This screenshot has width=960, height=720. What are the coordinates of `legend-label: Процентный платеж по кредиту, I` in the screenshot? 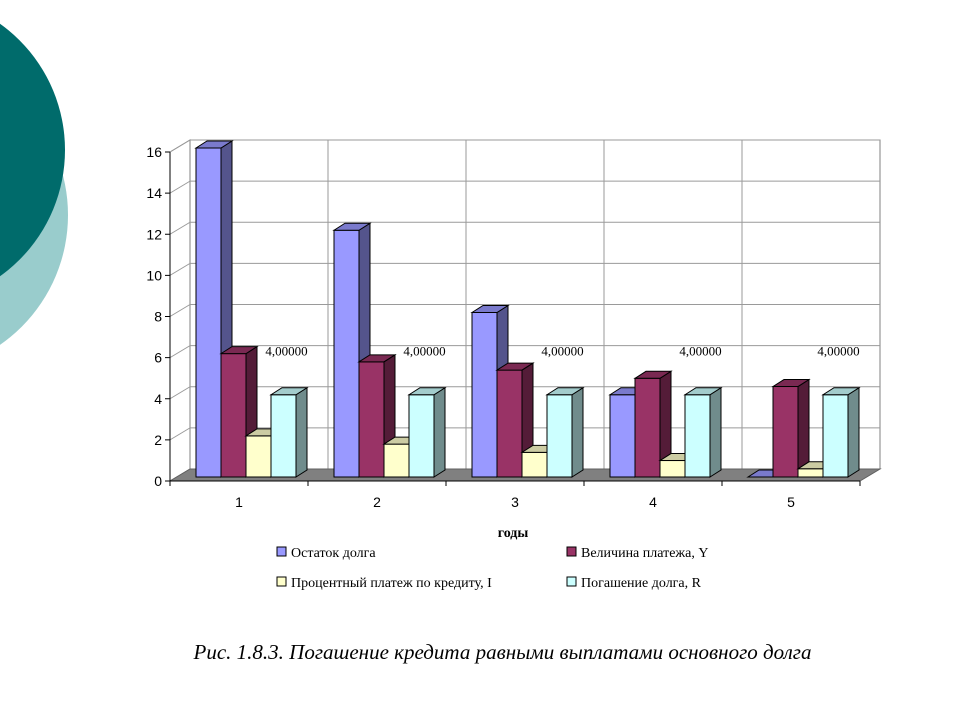 It's located at (391, 583).